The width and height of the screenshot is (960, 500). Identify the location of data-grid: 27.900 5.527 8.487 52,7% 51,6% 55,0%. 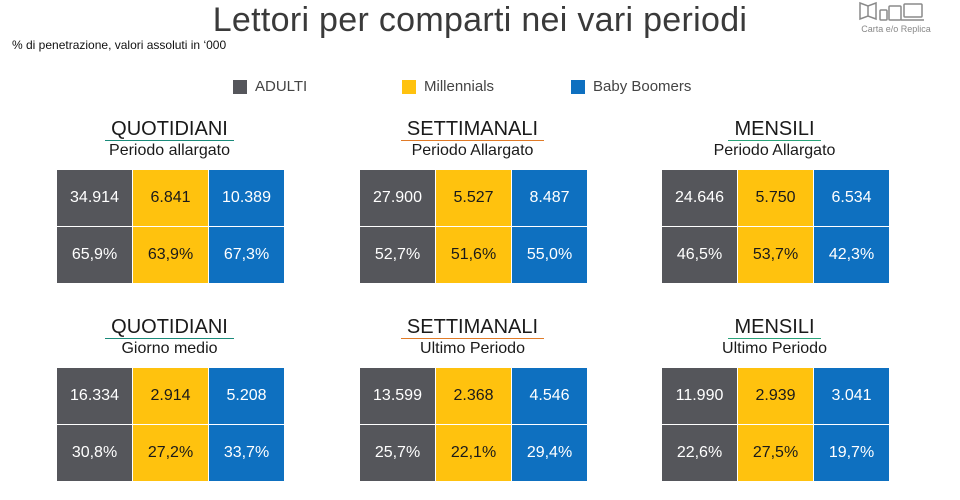
(473, 226).